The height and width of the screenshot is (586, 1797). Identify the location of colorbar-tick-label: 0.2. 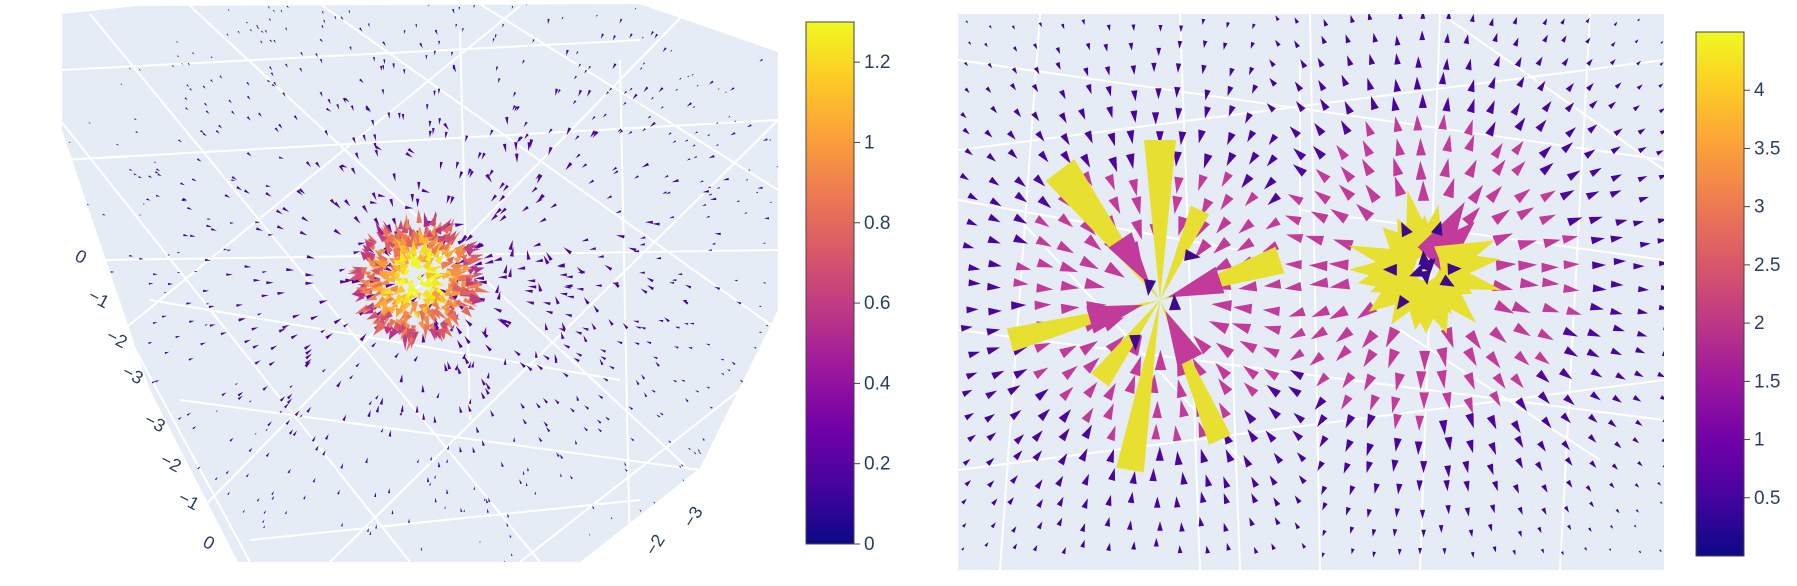
(877, 464).